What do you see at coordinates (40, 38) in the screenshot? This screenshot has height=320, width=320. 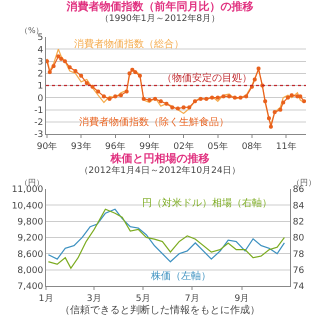 I see `y-tick-label: 5` at bounding box center [40, 38].